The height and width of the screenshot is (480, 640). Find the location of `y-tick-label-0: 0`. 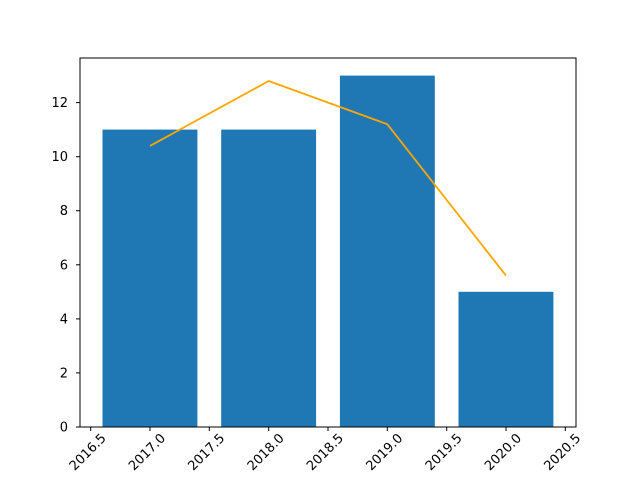

y-tick-label-0: 0 is located at coordinates (64, 428).